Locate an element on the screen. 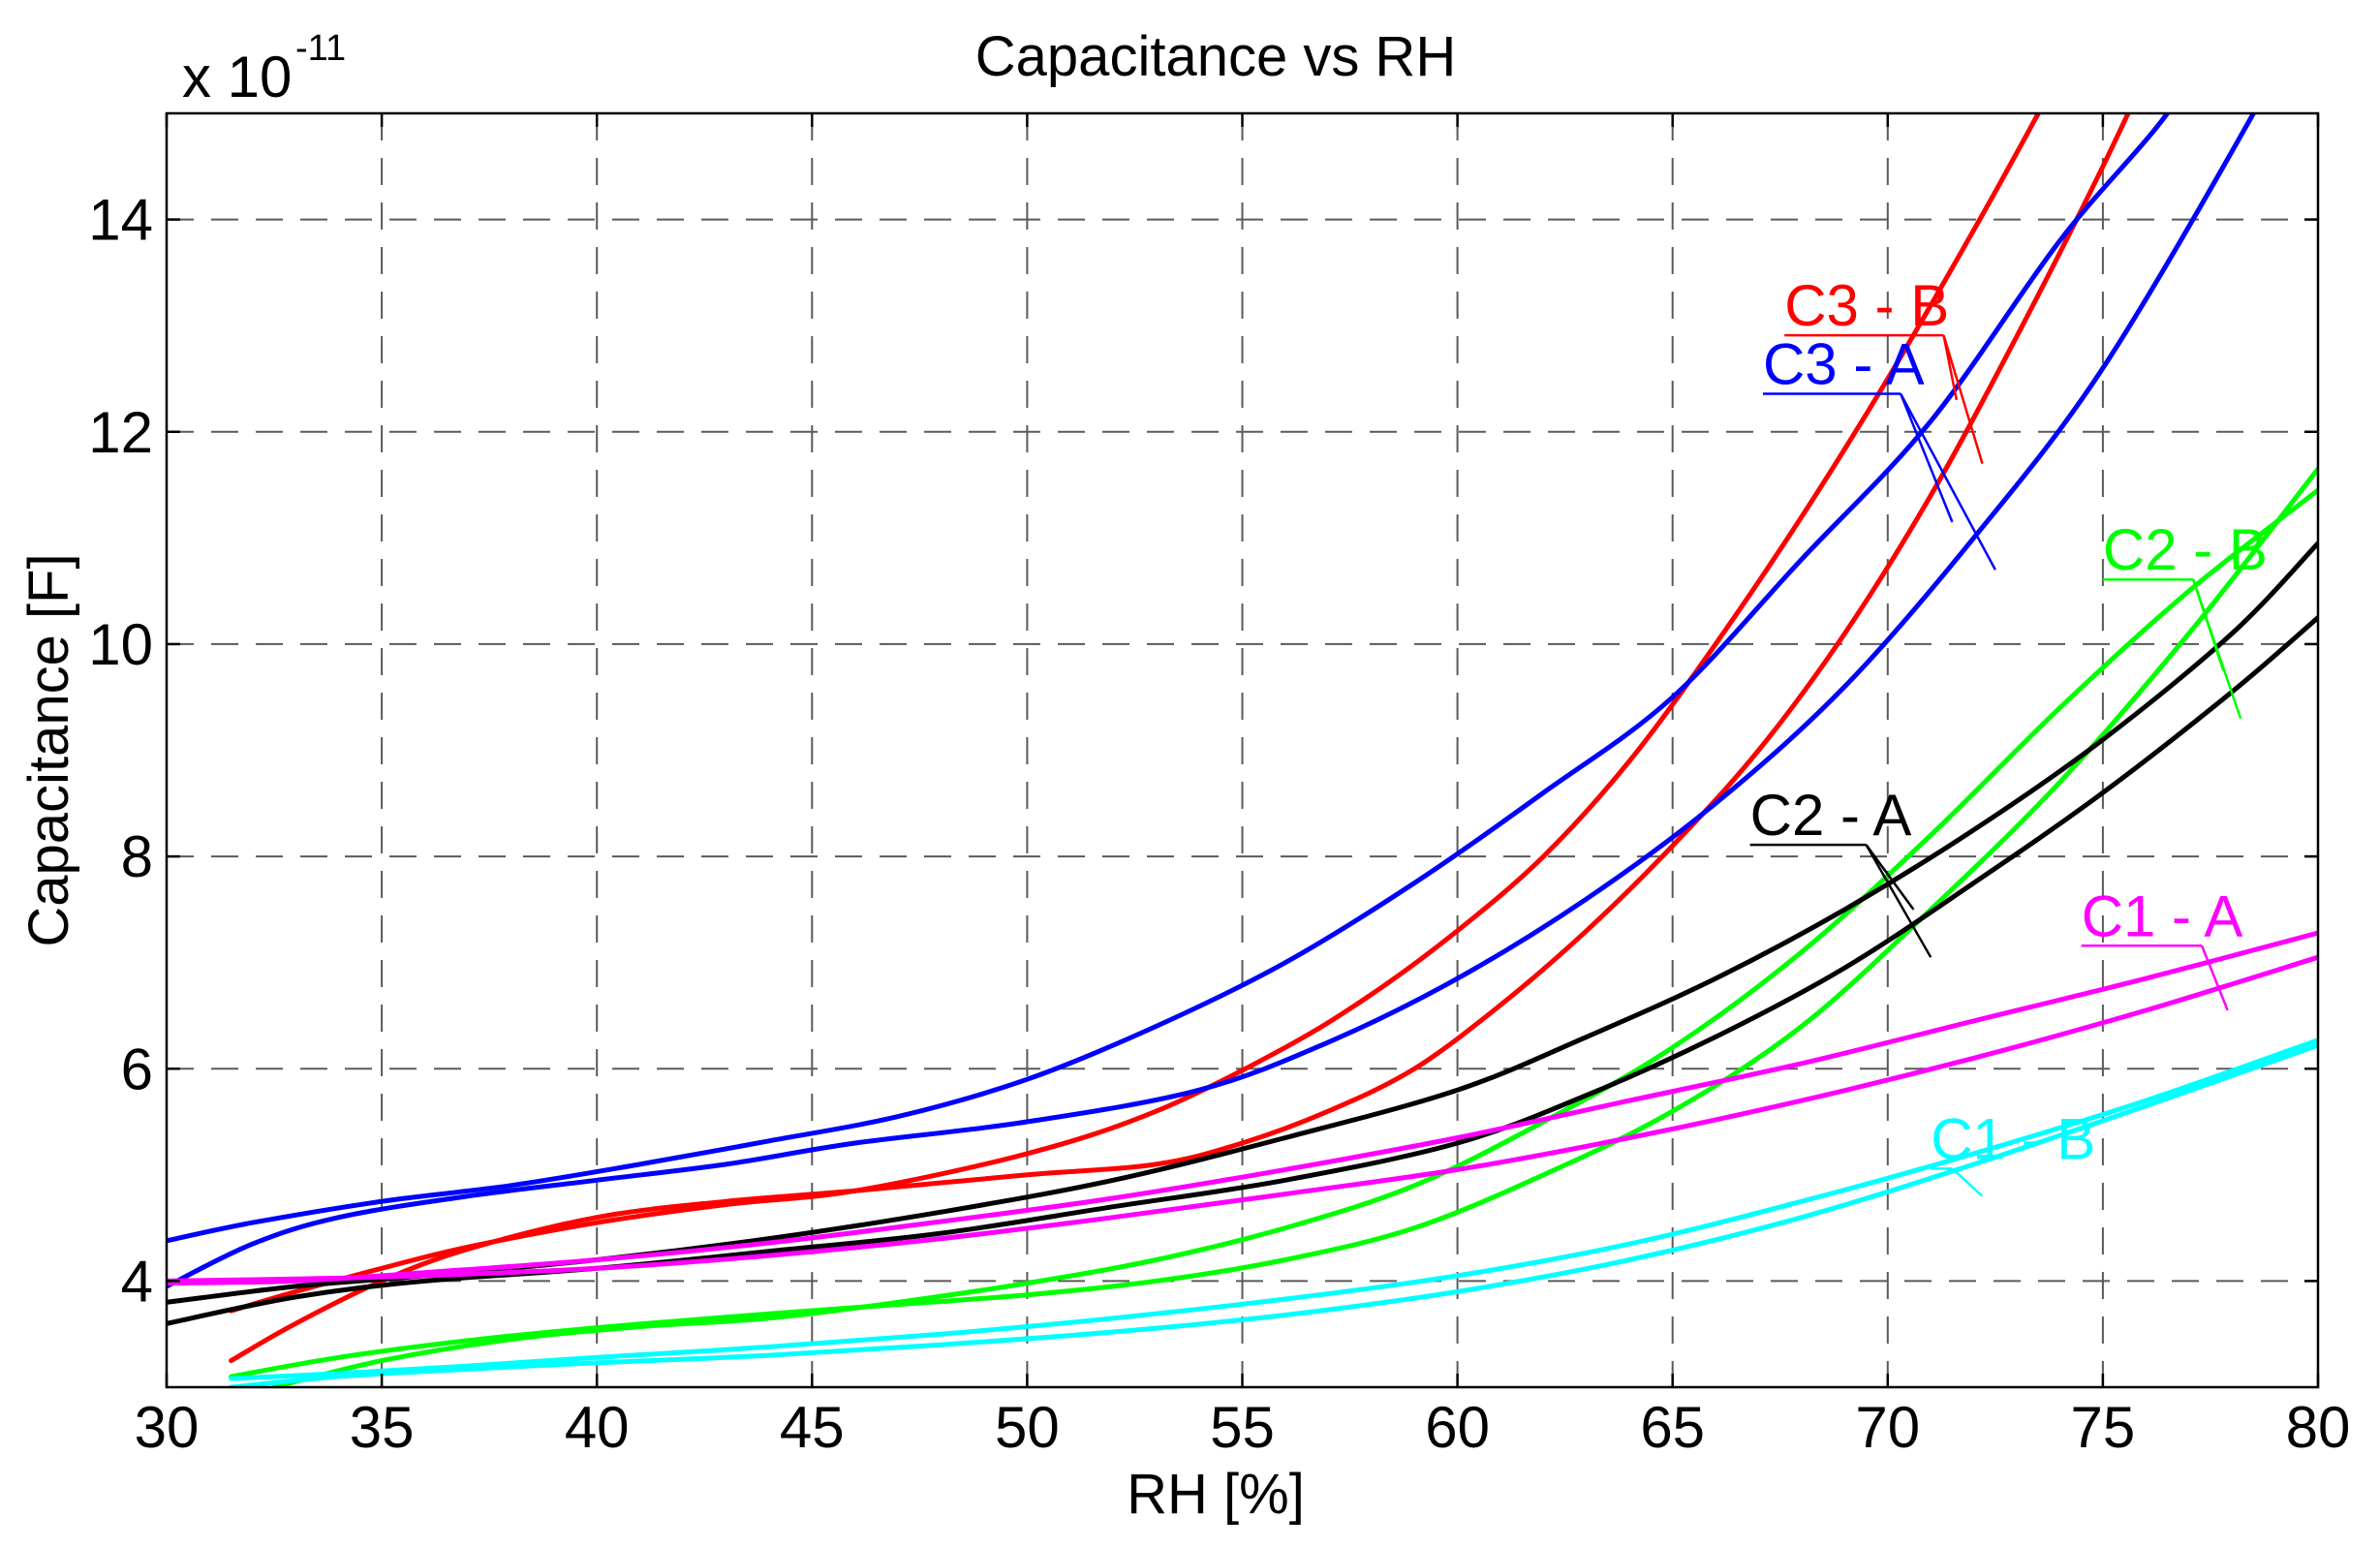  y-tick-label-14: 14 is located at coordinates (120, 220).